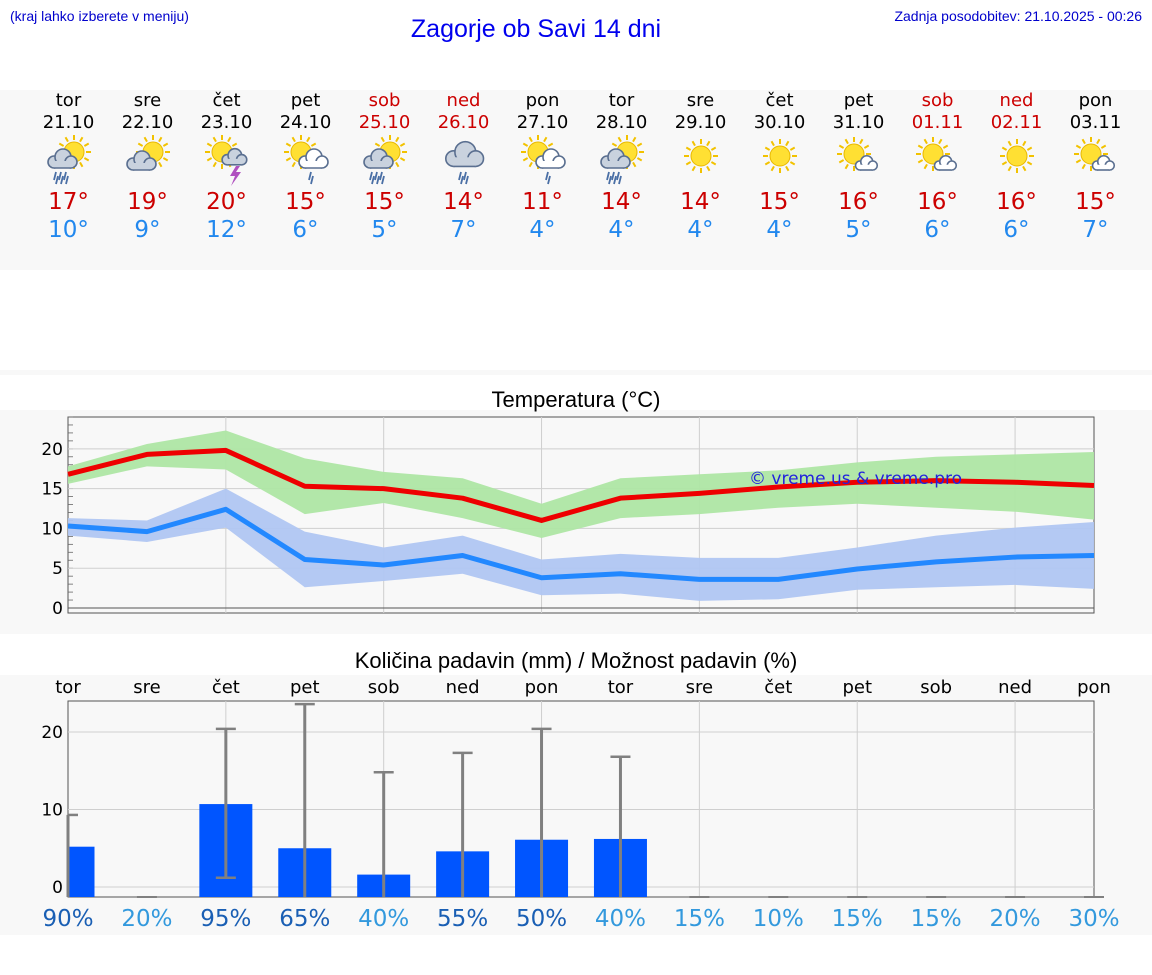  Describe the element at coordinates (68, 122) in the screenshot. I see `day-date: 21.10` at that location.